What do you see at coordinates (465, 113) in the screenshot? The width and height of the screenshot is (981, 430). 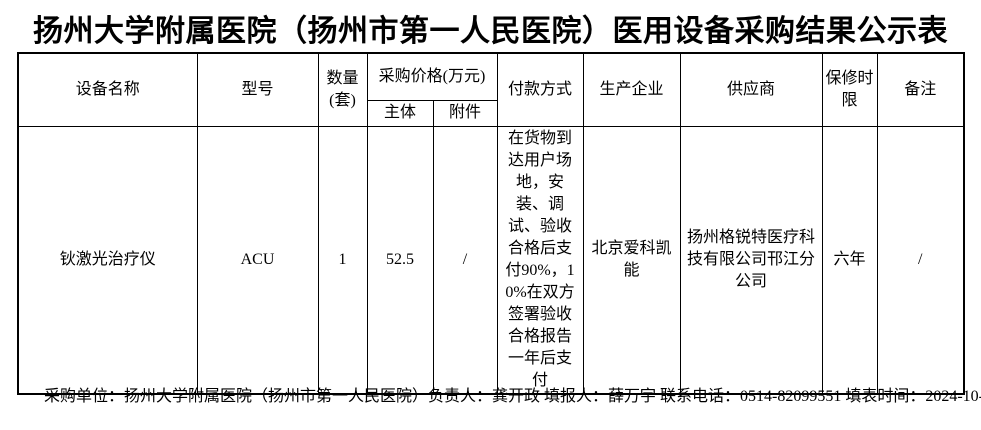 I see `header-price-accessory: 附件` at bounding box center [465, 113].